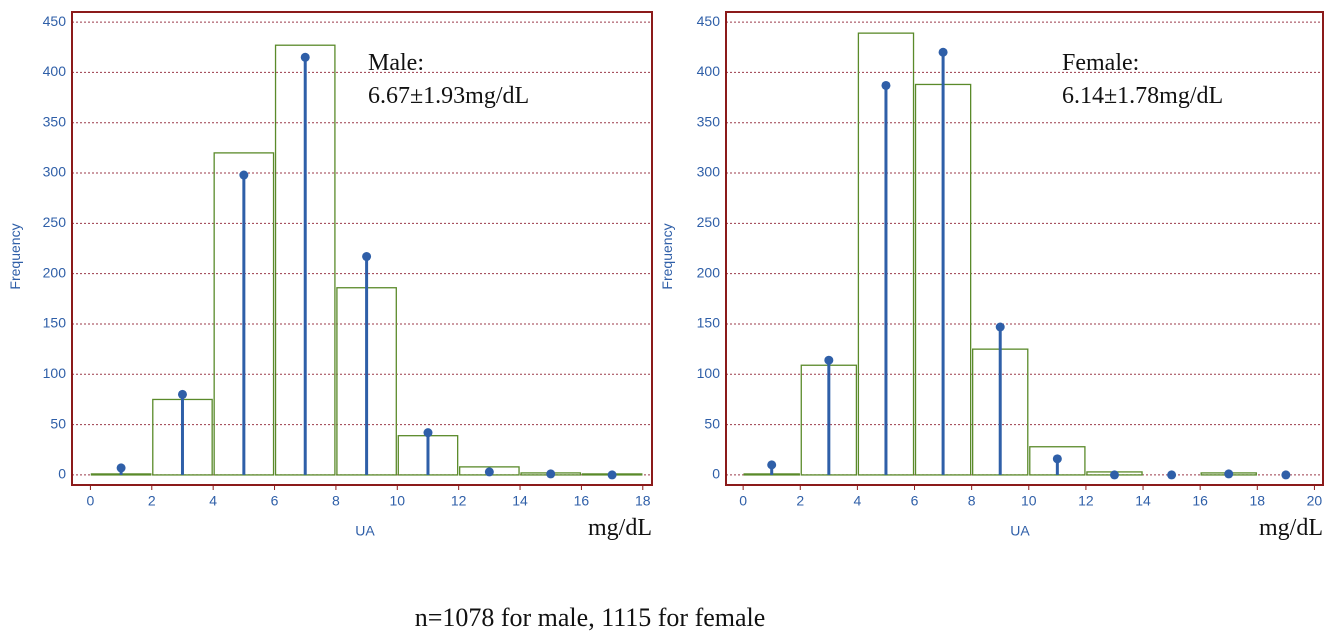  Describe the element at coordinates (396, 63) in the screenshot. I see `annotation: Male:` at that location.